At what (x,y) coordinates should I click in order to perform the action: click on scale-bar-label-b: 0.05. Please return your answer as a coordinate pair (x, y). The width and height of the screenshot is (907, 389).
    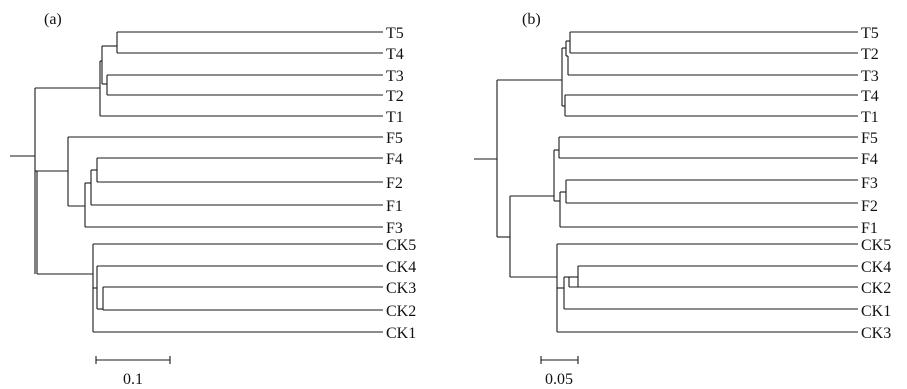
    Looking at the image, I should click on (559, 379).